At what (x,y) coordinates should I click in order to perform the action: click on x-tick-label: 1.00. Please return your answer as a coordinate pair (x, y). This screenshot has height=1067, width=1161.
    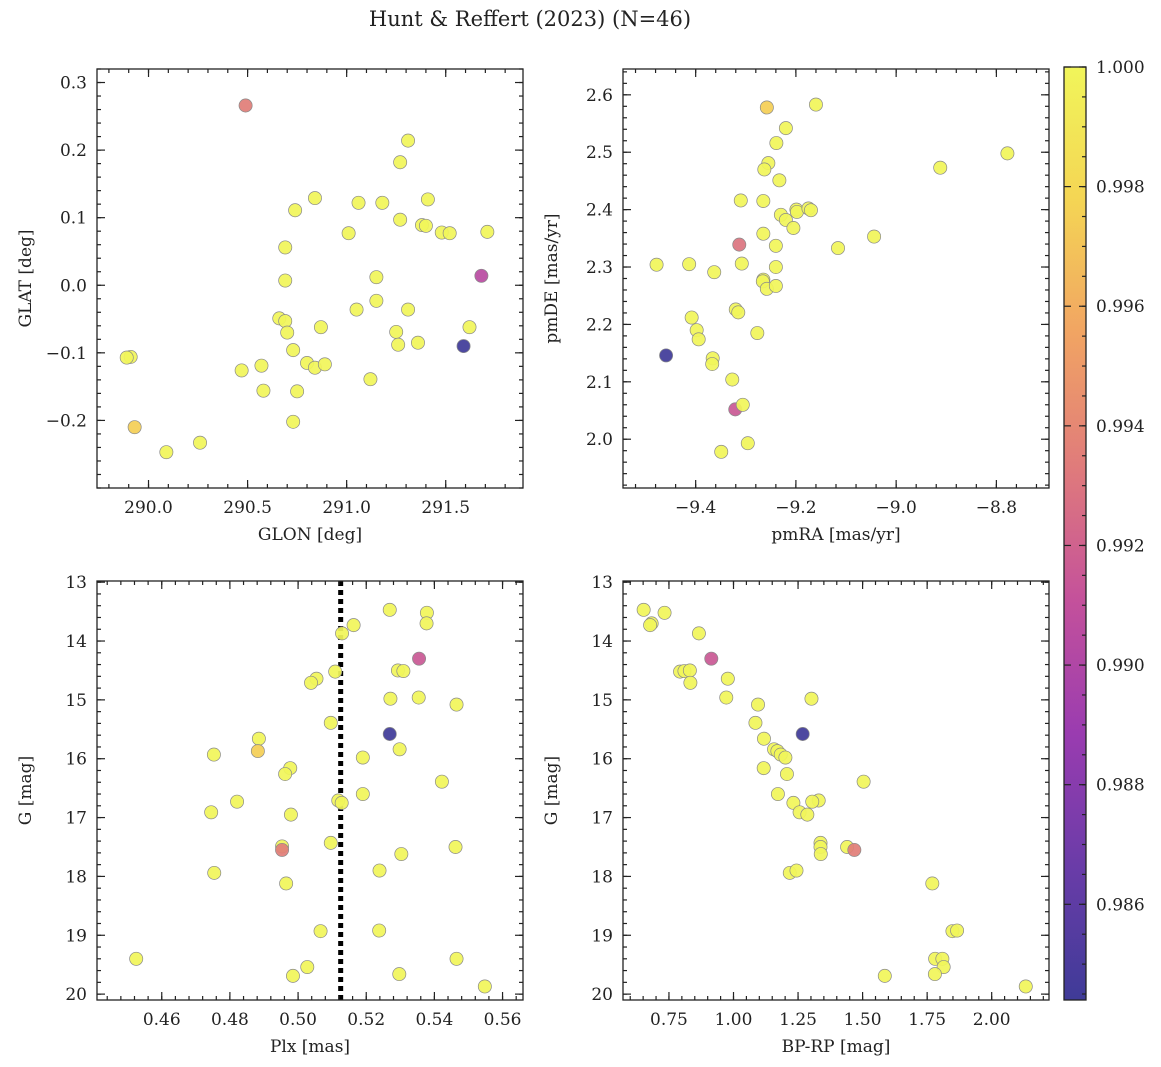
    Looking at the image, I should click on (734, 1020).